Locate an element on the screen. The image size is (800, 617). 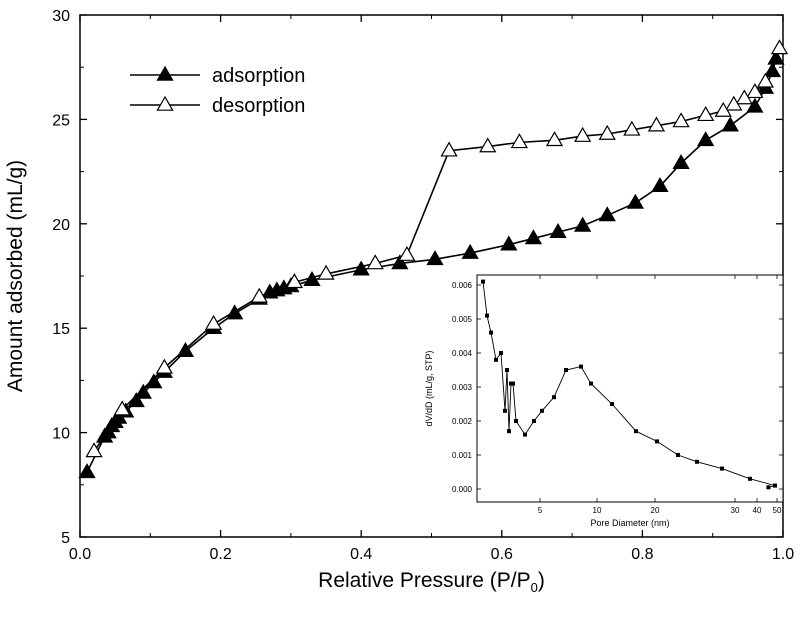
x-axis-label-end: ) is located at coordinates (541, 580).